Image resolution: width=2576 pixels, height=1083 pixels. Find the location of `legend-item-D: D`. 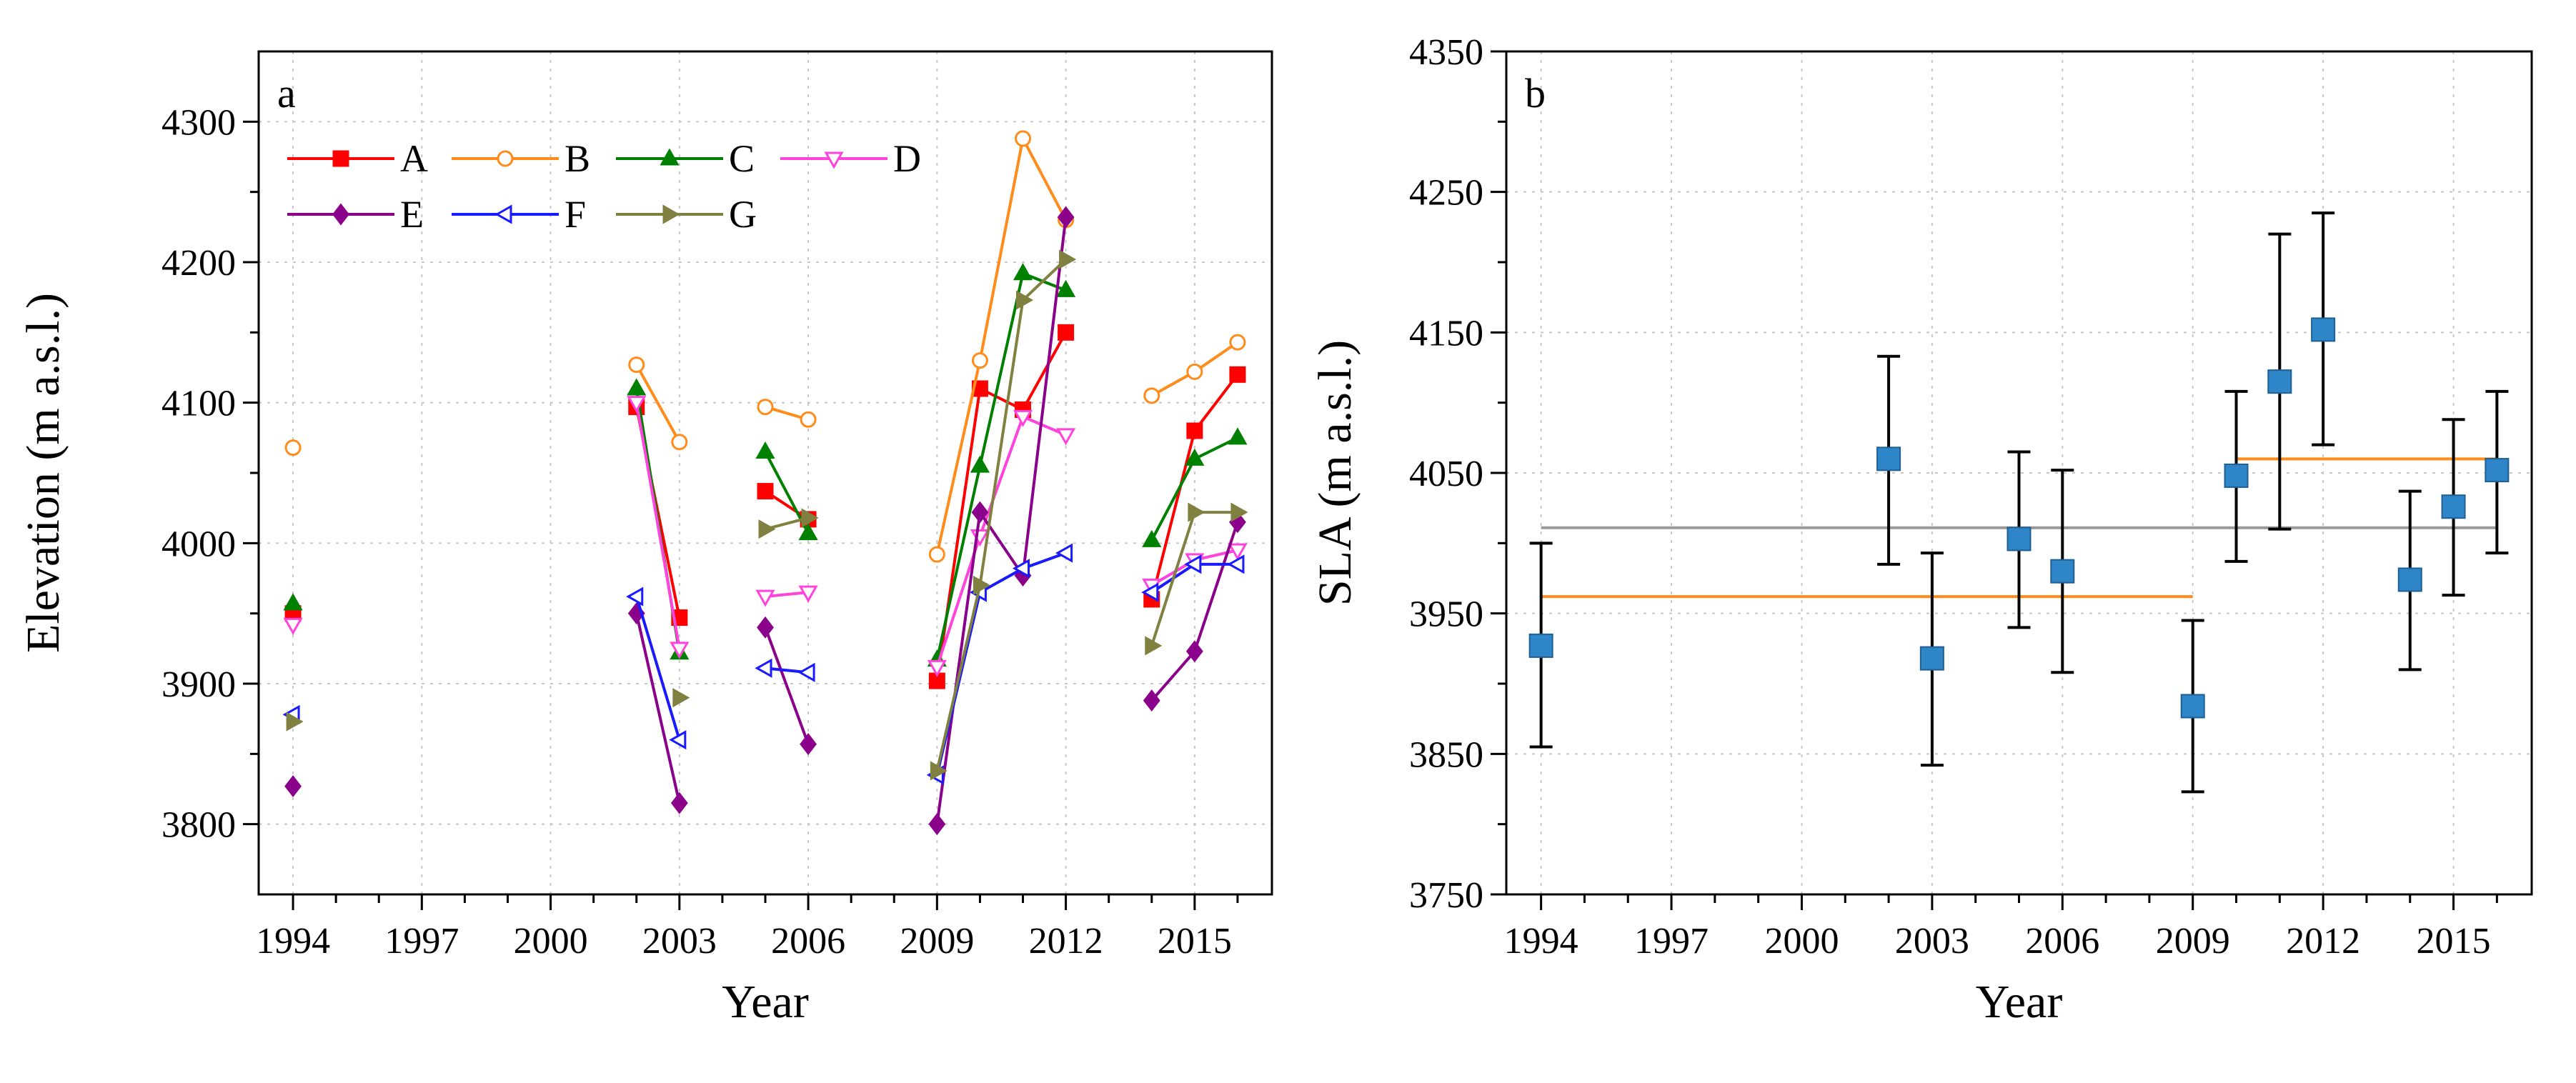

legend-item-D: D is located at coordinates (850, 158).